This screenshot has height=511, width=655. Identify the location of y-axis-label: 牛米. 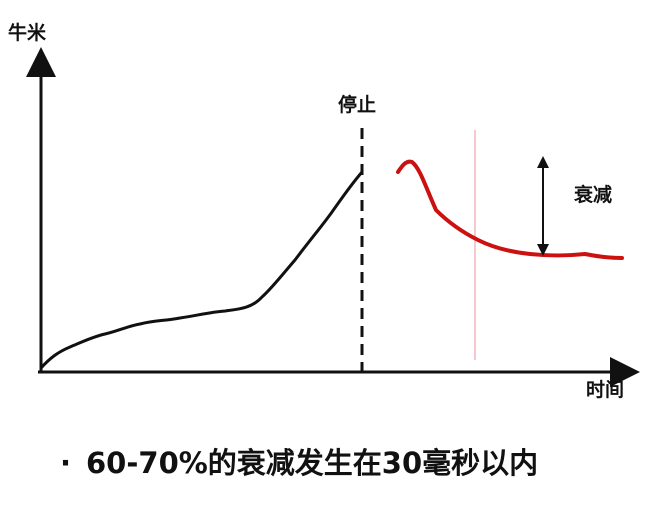
(27, 33).